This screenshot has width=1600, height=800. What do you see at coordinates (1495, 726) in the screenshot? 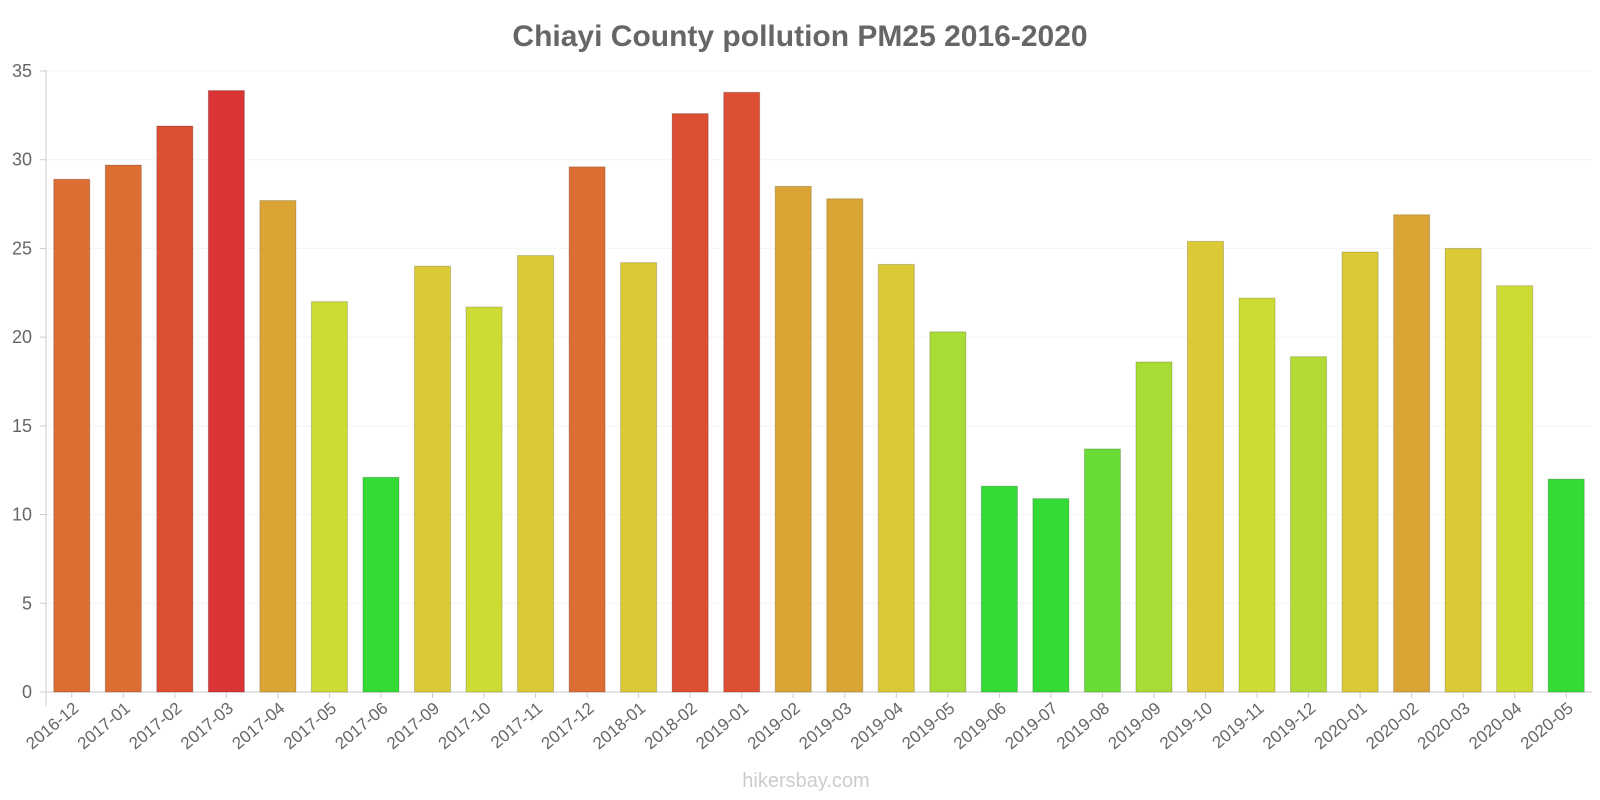
I see `x-tick-label: 2020-04` at bounding box center [1495, 726].